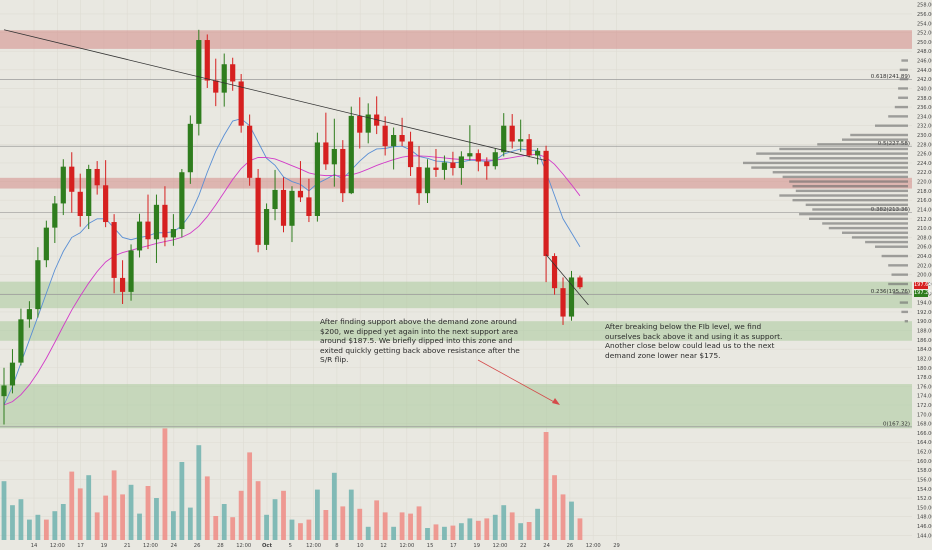  What do you see at coordinates (924, 332) in the screenshot?
I see `y-tick-label: 188.00` at bounding box center [924, 332].